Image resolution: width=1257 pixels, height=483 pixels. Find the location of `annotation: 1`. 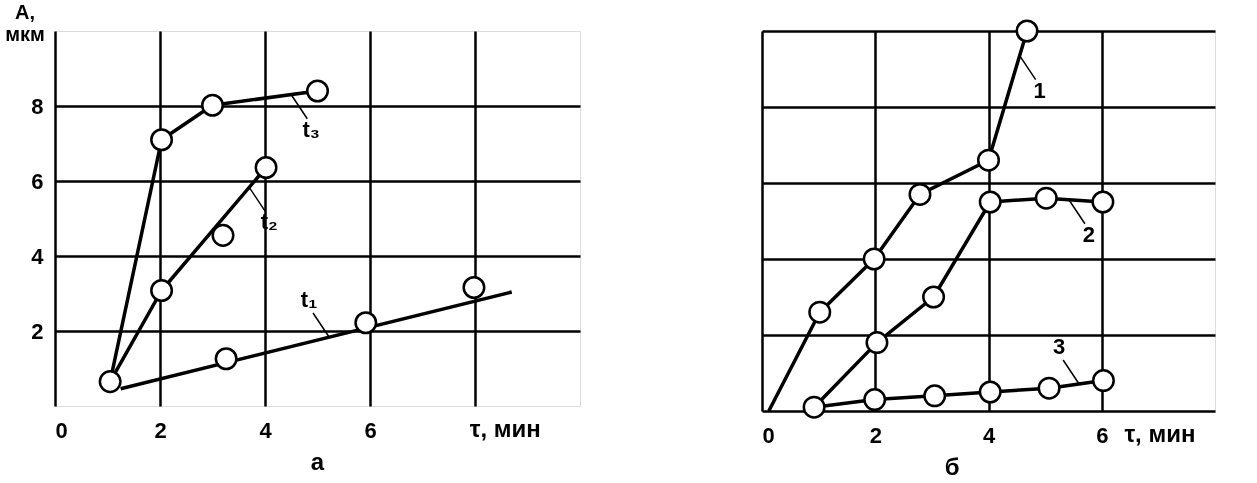

annotation: 1 is located at coordinates (1039, 90).